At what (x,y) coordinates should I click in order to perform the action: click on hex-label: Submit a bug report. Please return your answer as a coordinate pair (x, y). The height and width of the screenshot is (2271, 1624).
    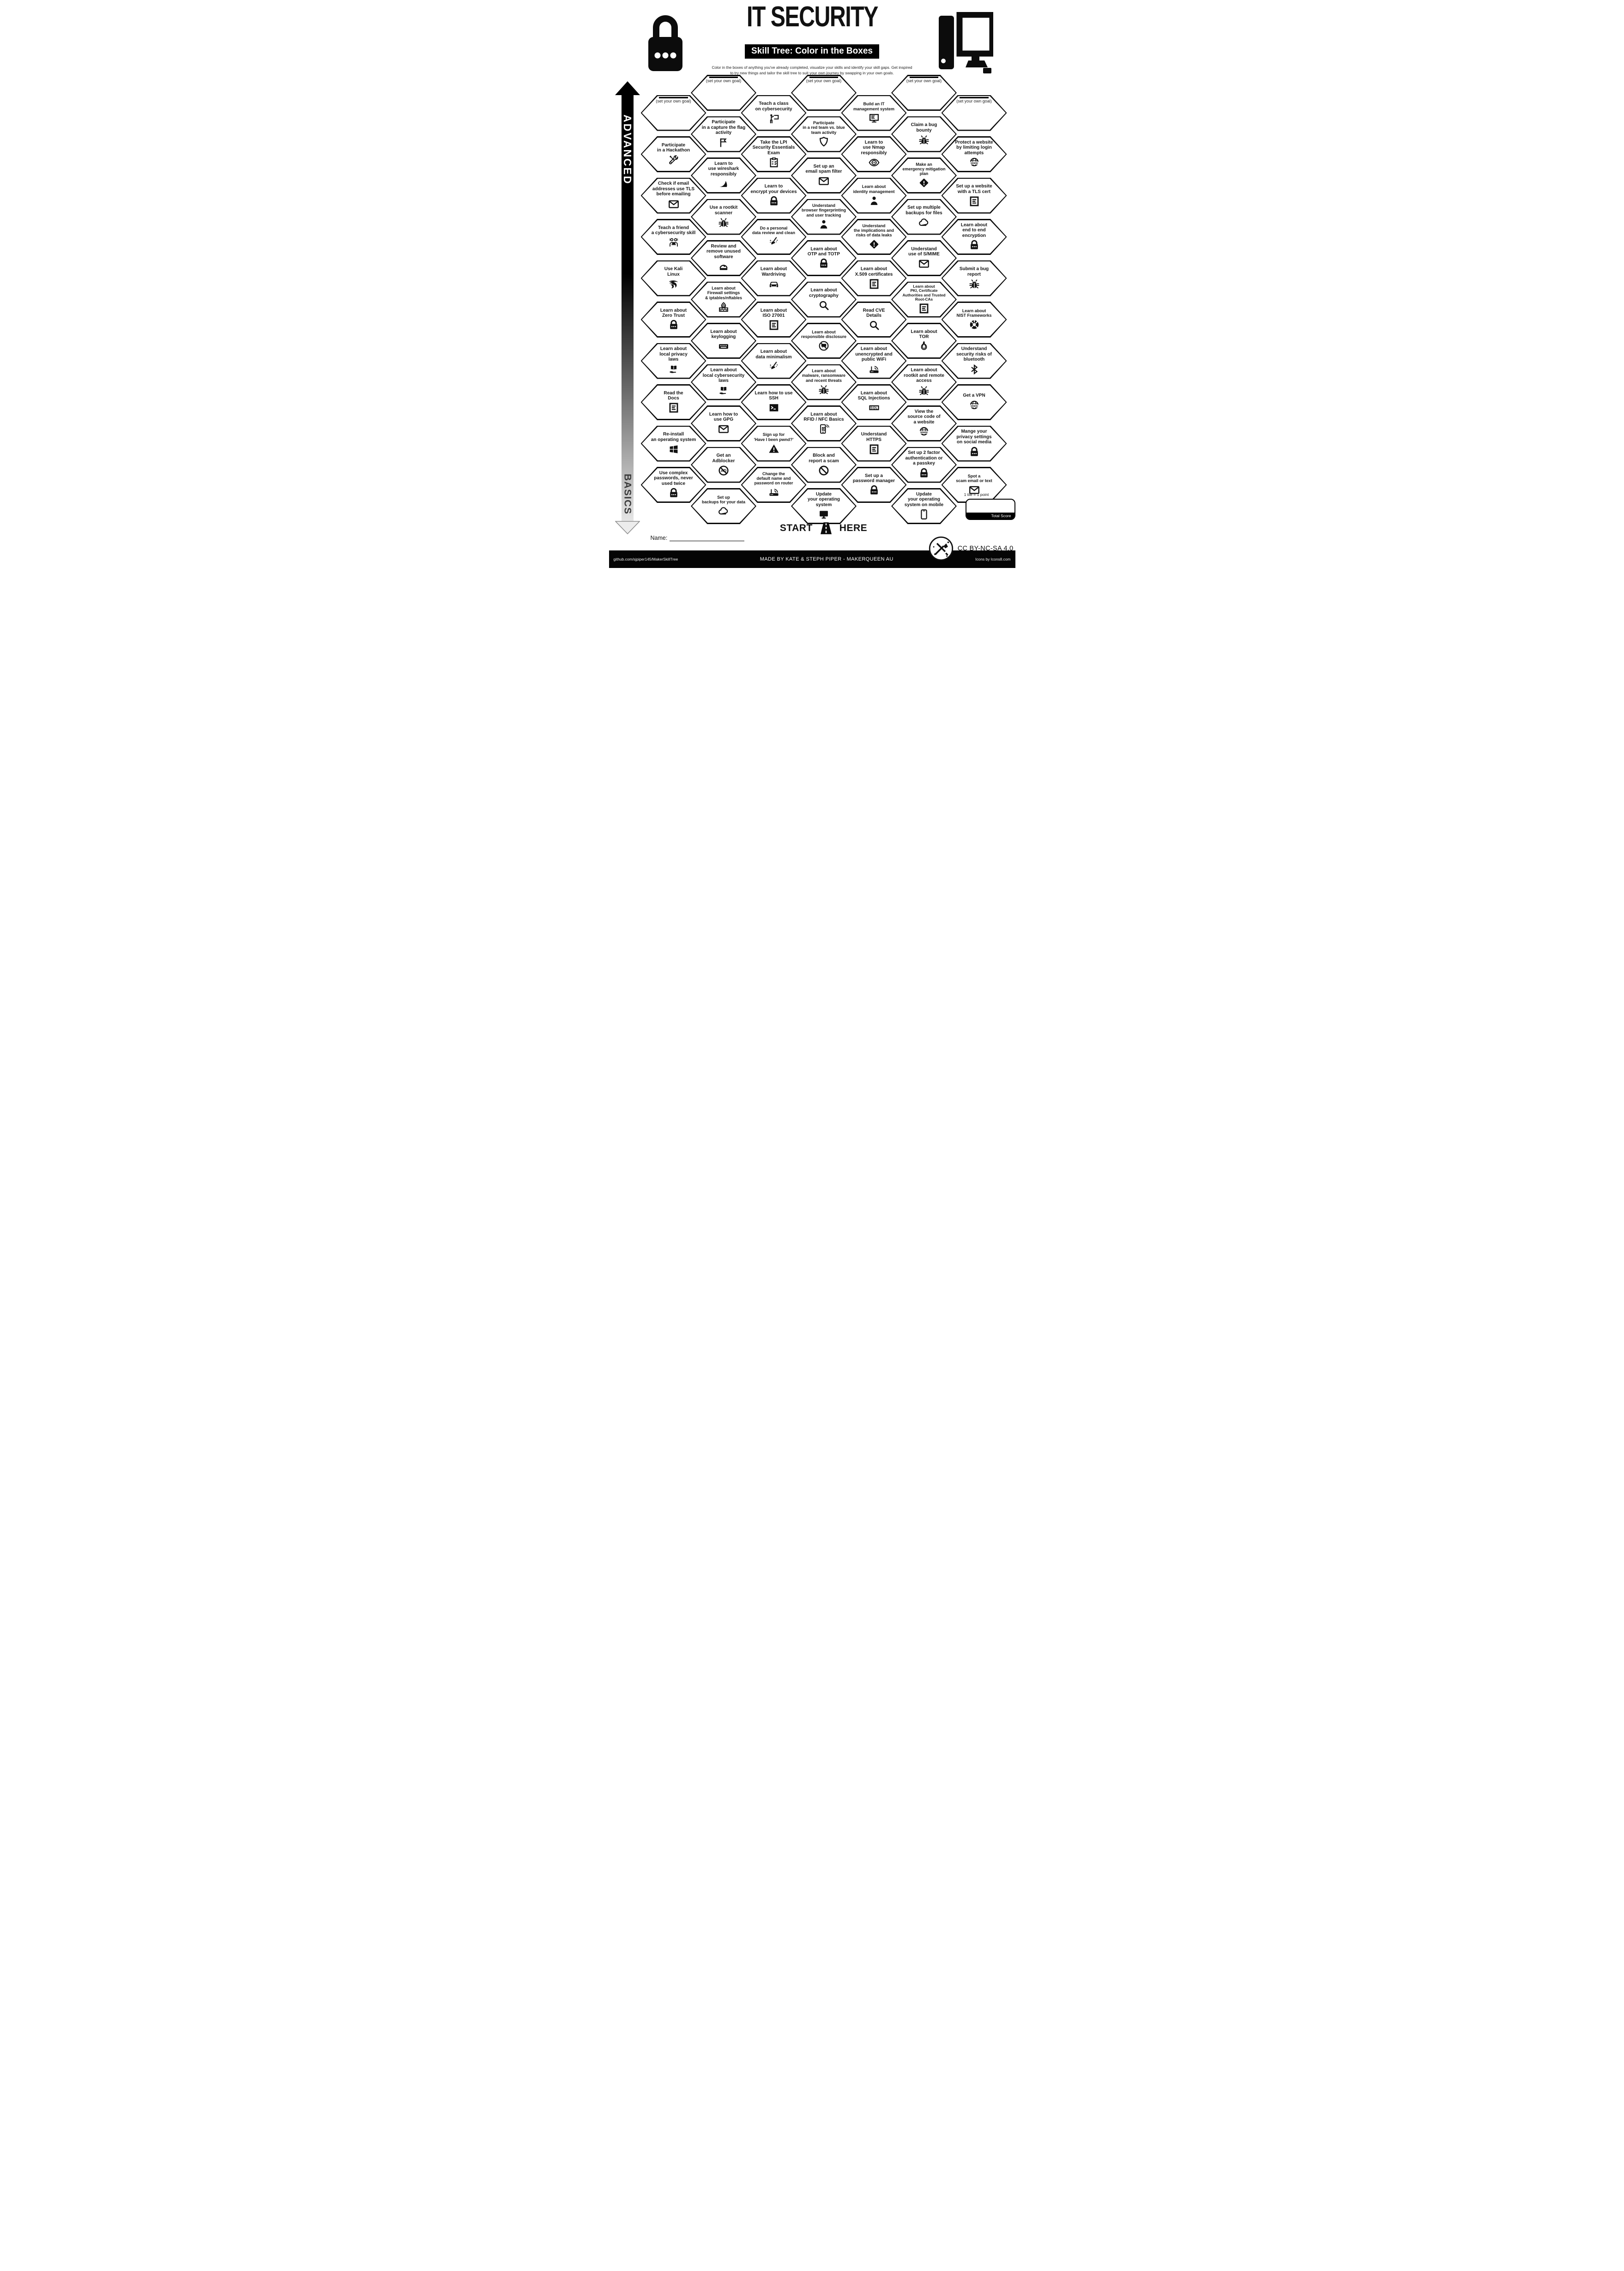
    Looking at the image, I should click on (974, 271).